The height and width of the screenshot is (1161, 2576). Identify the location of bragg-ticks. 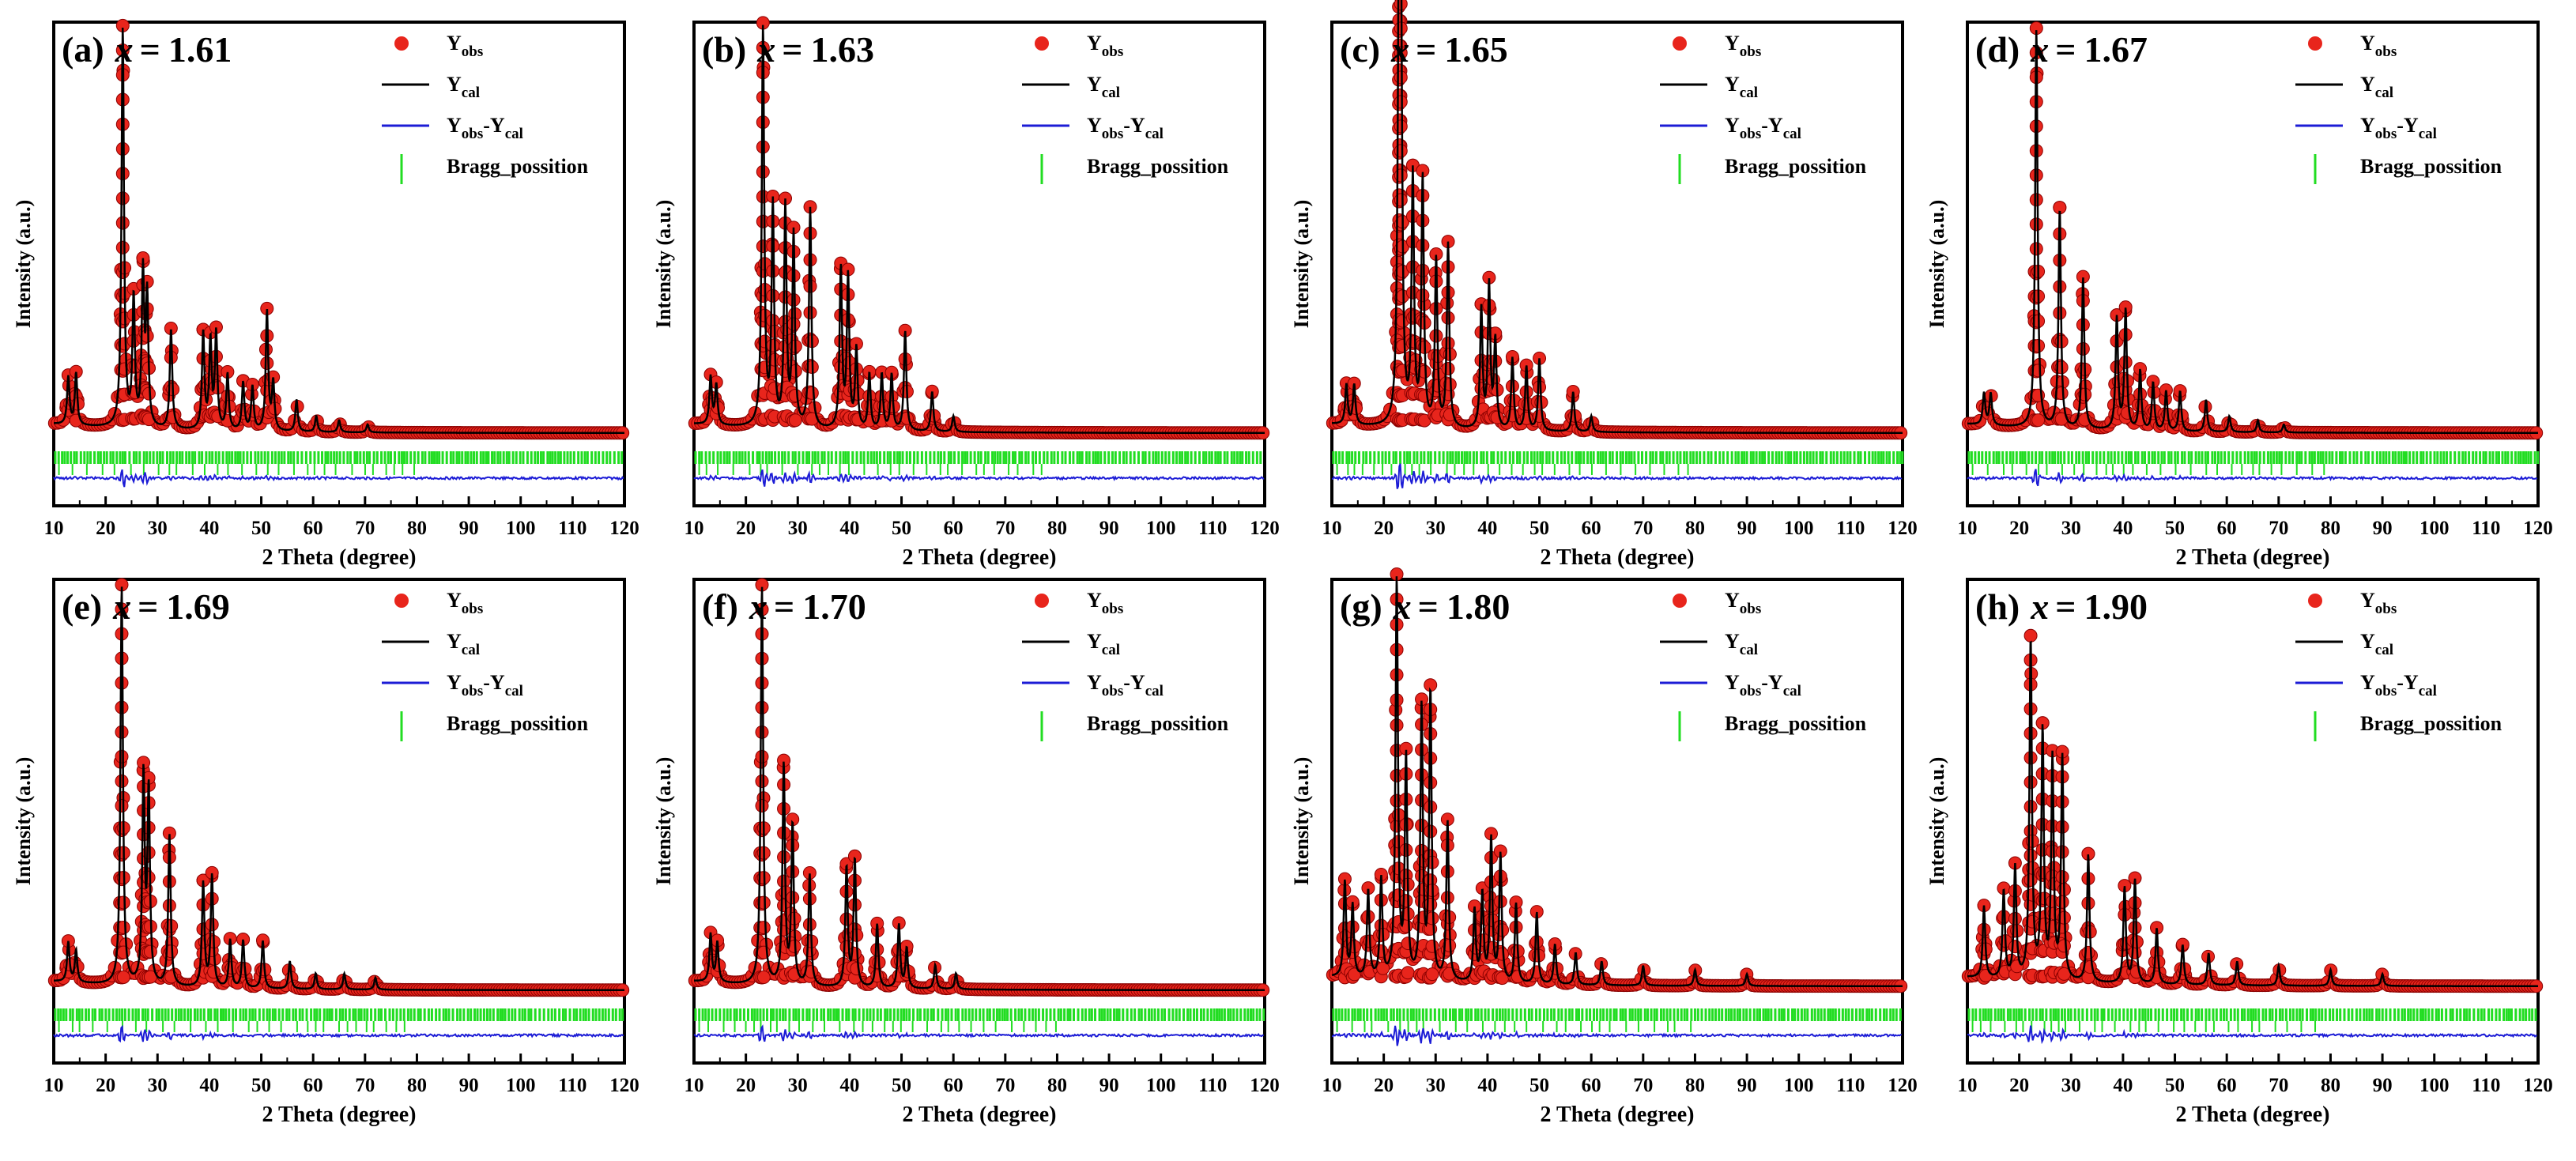
(1617, 1020).